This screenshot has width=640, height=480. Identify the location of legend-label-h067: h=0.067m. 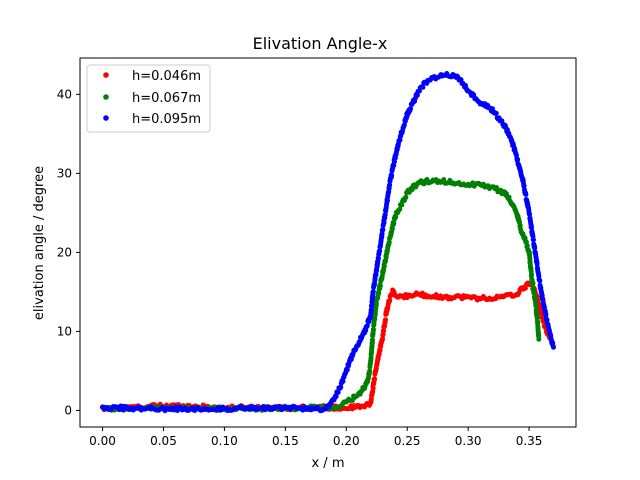
(166, 98).